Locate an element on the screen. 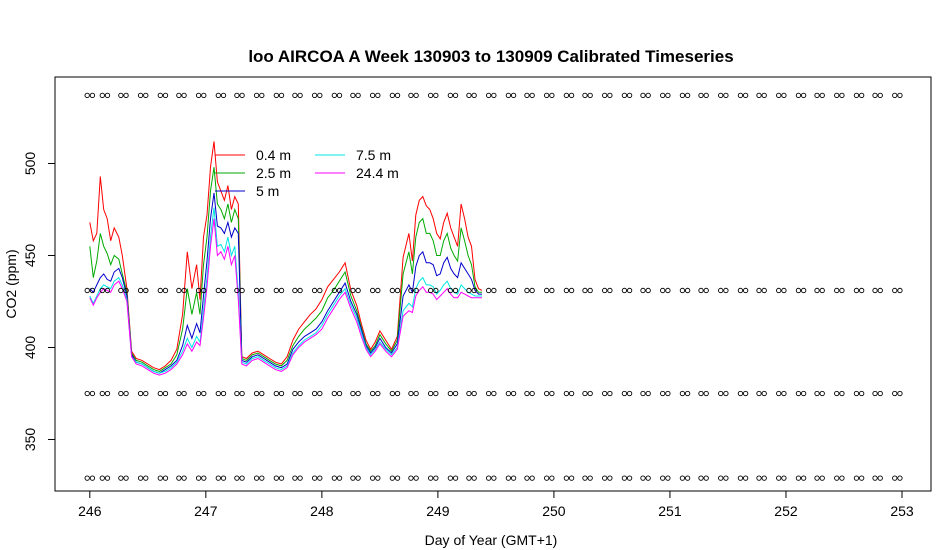 The image size is (950, 550). y-axis: 350 400 450 500 is located at coordinates (39, 302).